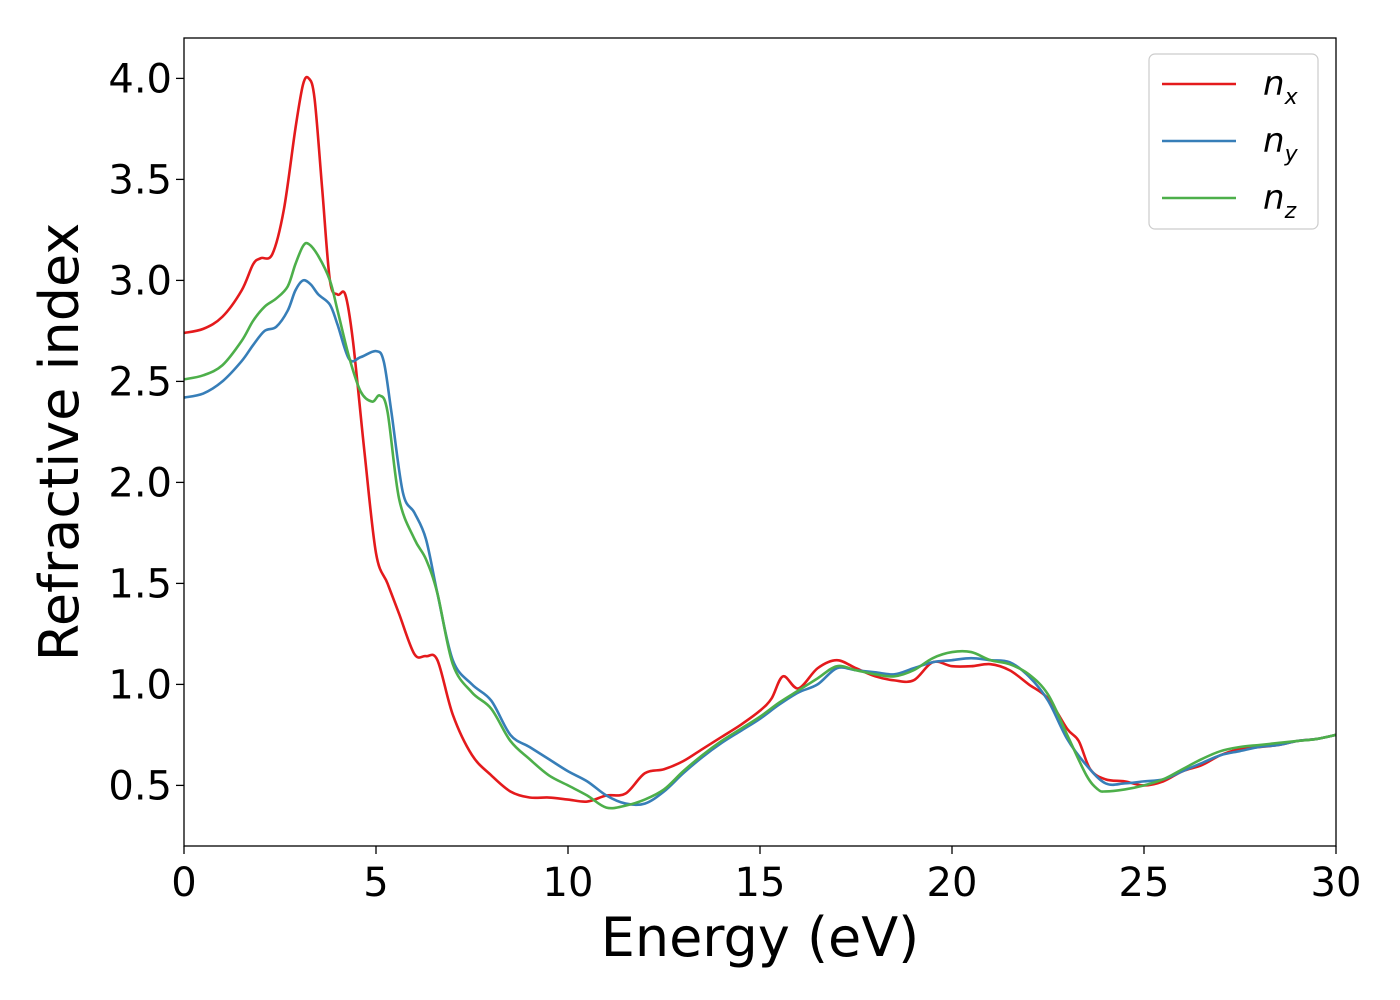 This screenshot has width=1400, height=1000. I want to click on x-tick-label: 10, so click(568, 883).